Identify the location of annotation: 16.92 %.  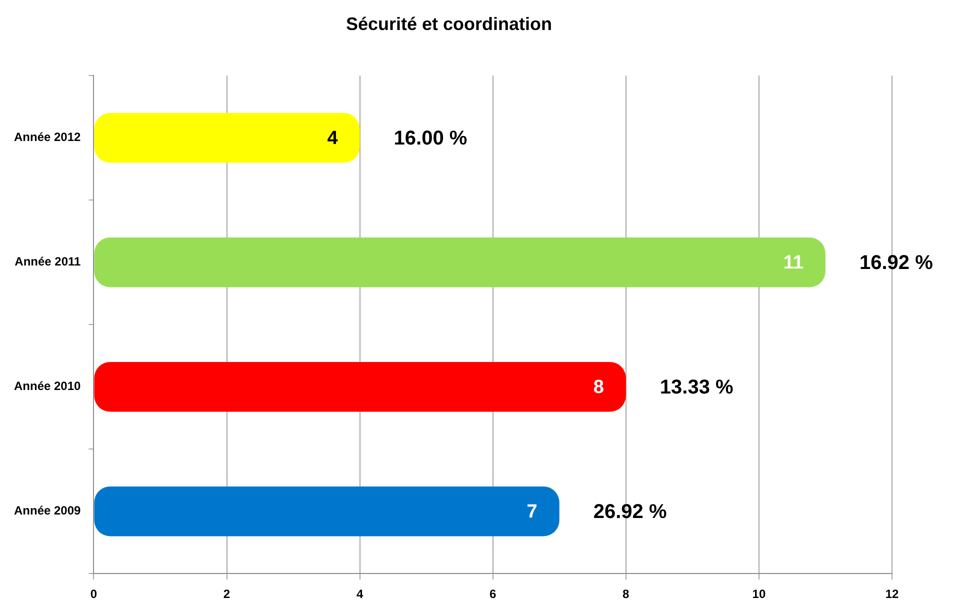
(896, 263).